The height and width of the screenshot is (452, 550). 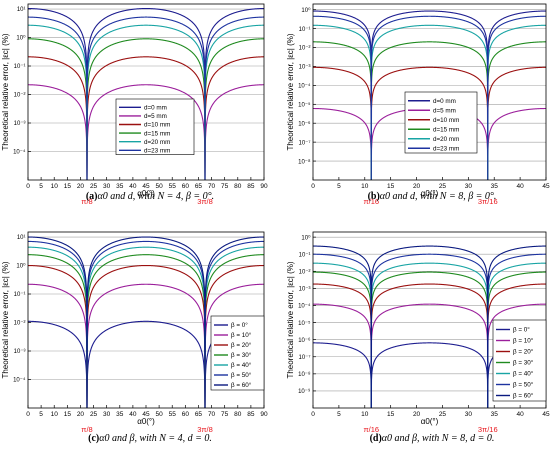 What do you see at coordinates (241, 335) in the screenshot?
I see `legend-label: β = 10°` at bounding box center [241, 335].